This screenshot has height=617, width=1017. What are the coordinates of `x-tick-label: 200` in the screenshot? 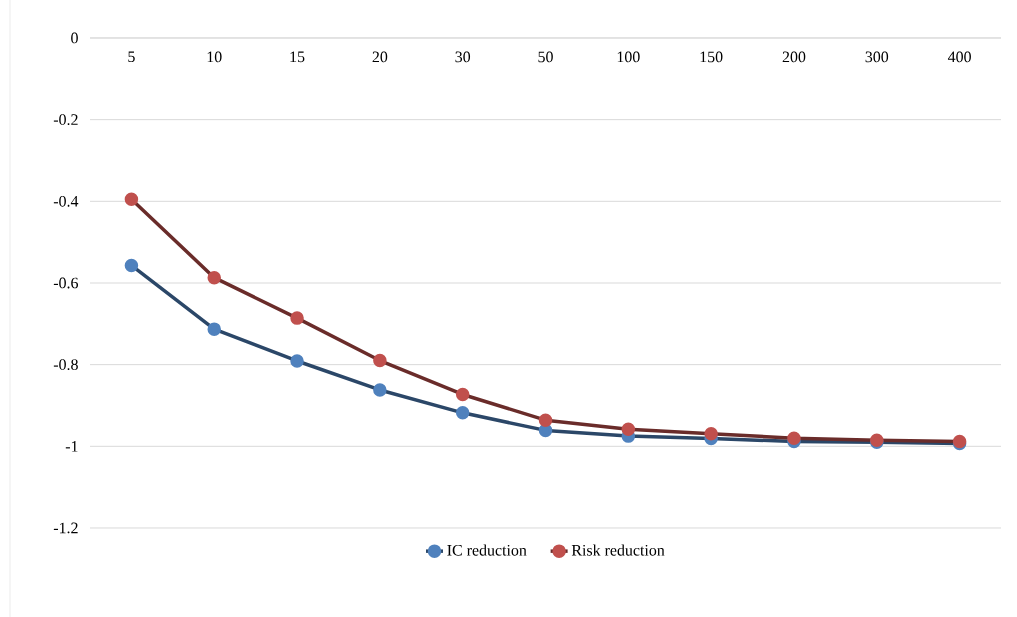 It's located at (794, 57).